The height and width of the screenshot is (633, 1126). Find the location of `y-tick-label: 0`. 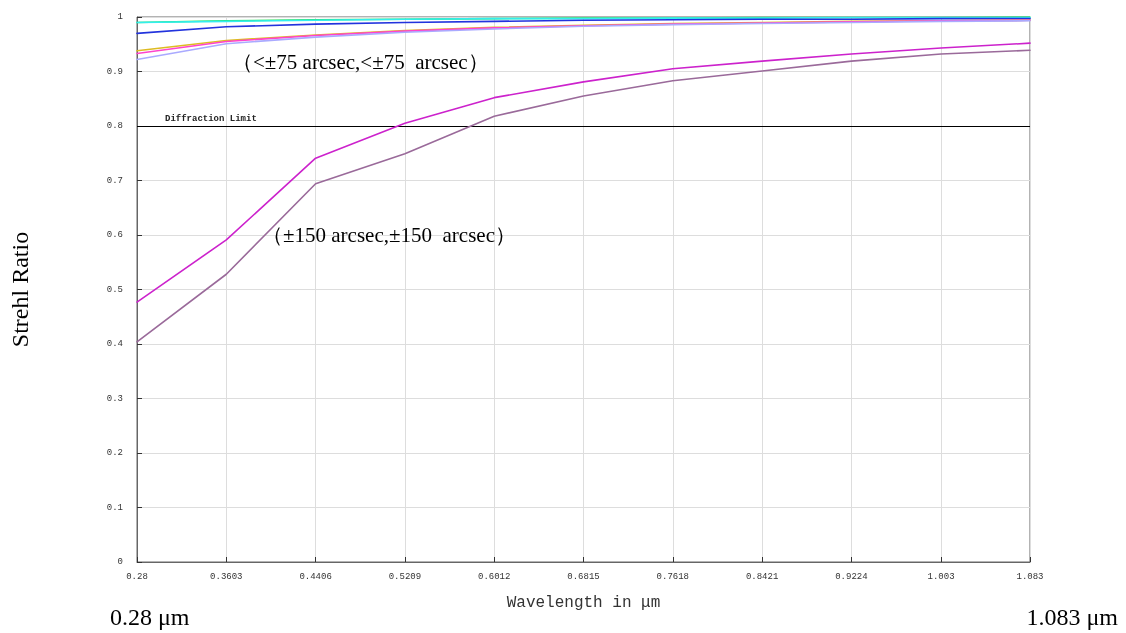

y-tick-label: 0 is located at coordinates (120, 562).